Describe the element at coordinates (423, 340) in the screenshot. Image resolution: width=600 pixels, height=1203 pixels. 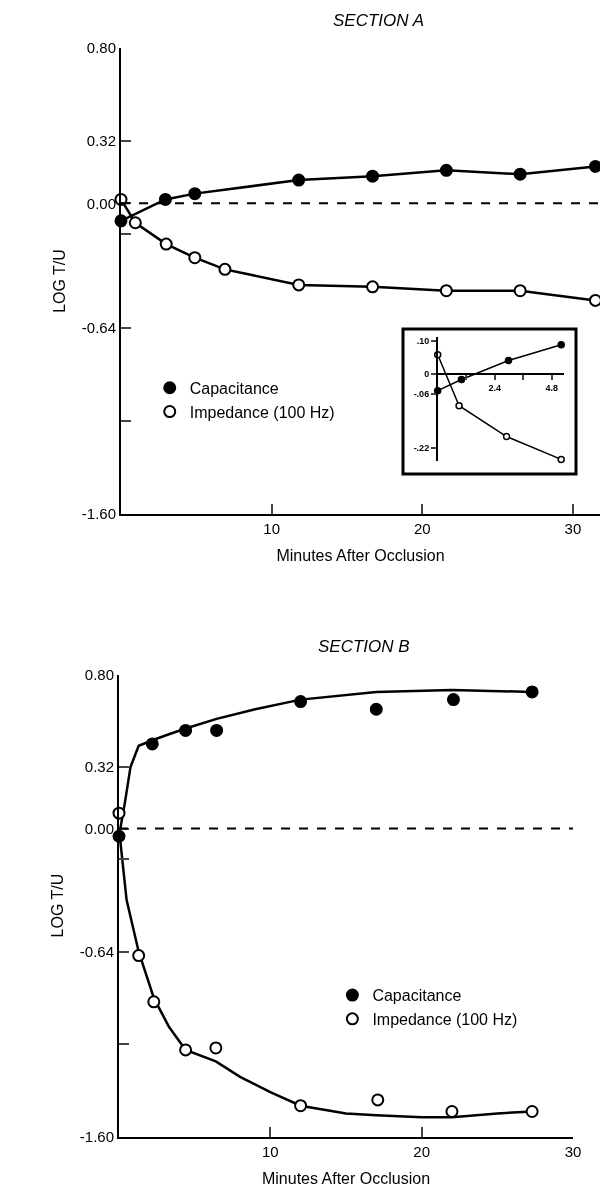
I see `y-tick-label: .10` at that location.